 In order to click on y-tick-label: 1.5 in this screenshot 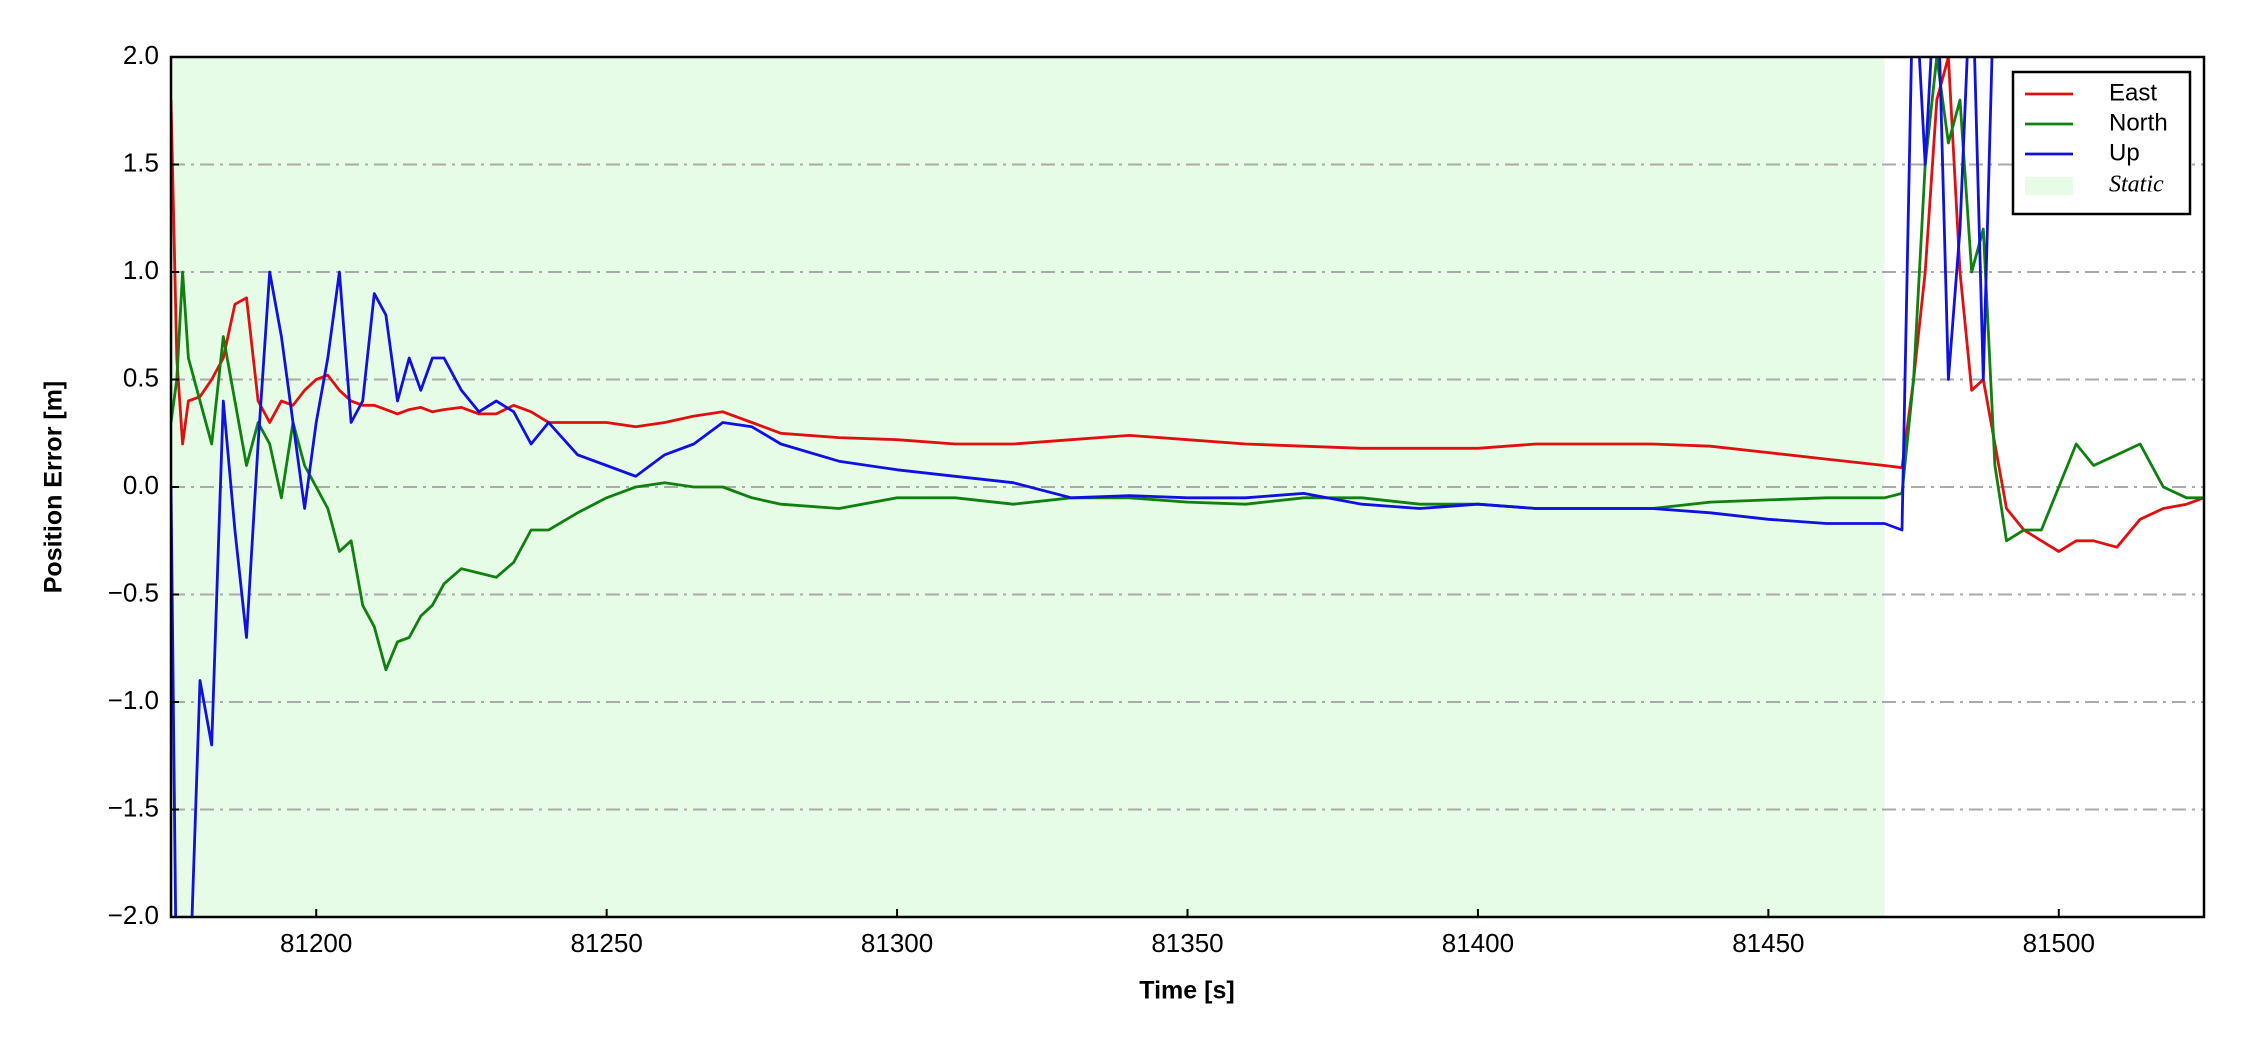, I will do `click(141, 162)`.